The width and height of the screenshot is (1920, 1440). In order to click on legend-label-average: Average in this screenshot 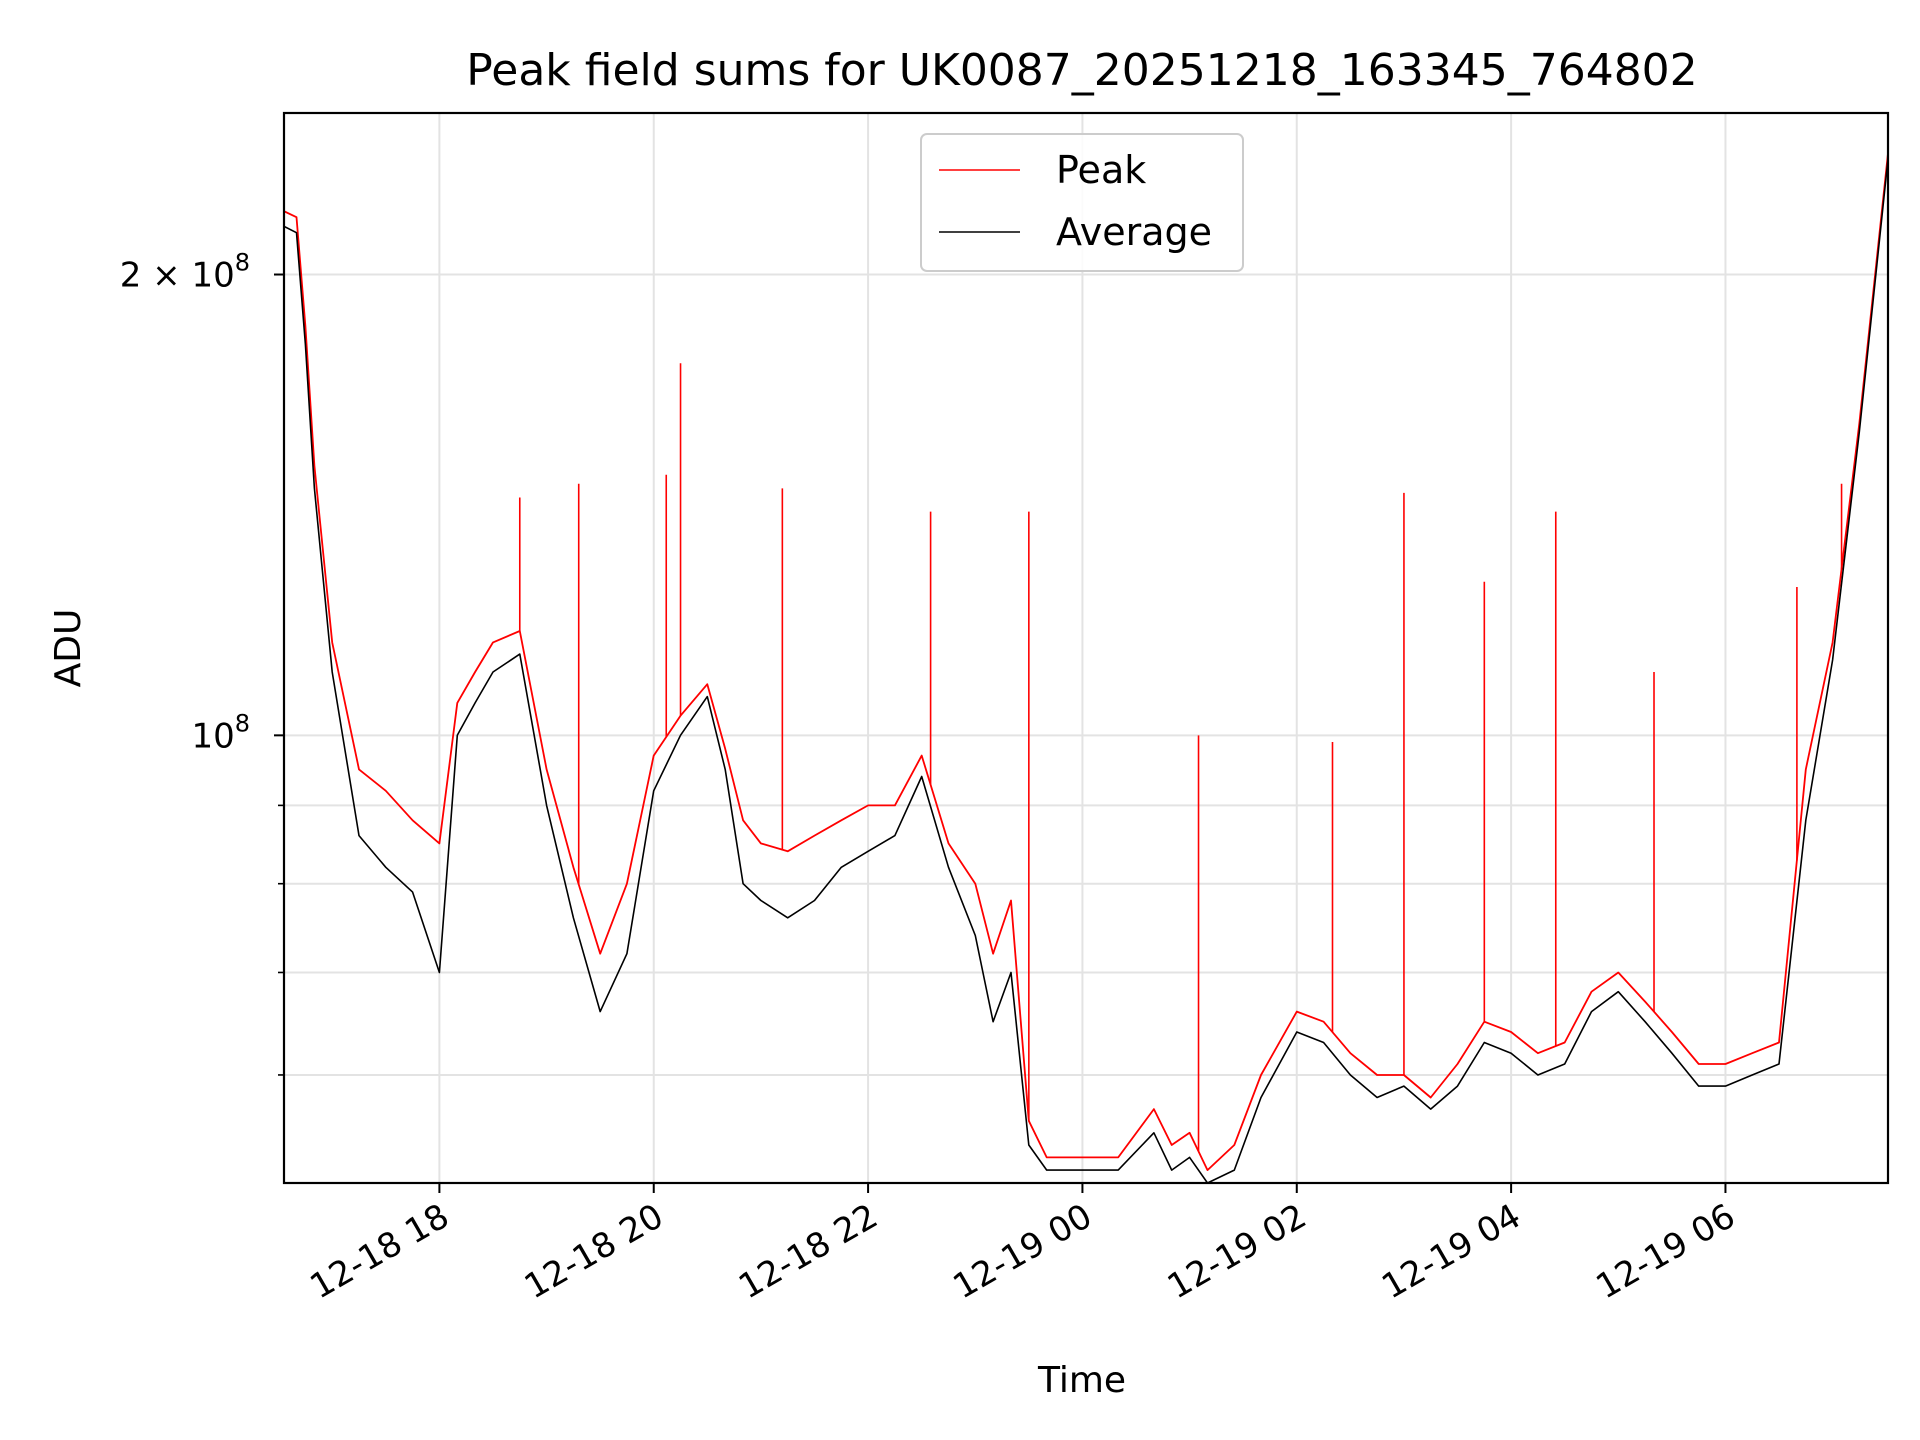, I will do `click(1134, 232)`.